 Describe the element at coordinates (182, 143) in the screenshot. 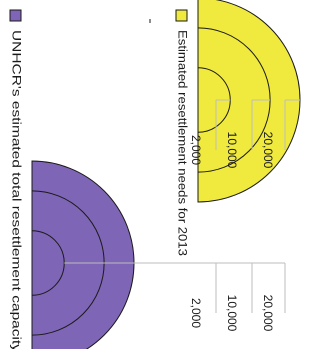

I see `legend-label-0: Estimated resettlement needs for 2013` at that location.